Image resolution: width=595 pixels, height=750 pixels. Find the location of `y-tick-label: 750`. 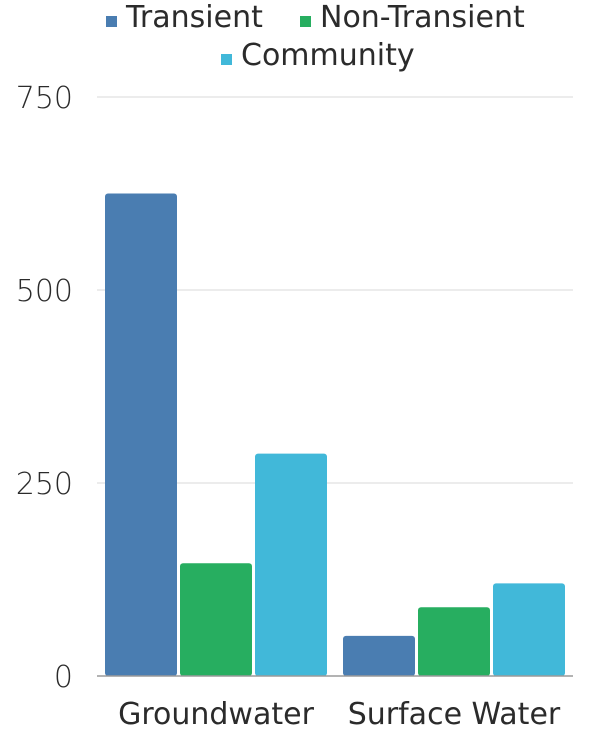

y-tick-label: 750 is located at coordinates (44, 98).